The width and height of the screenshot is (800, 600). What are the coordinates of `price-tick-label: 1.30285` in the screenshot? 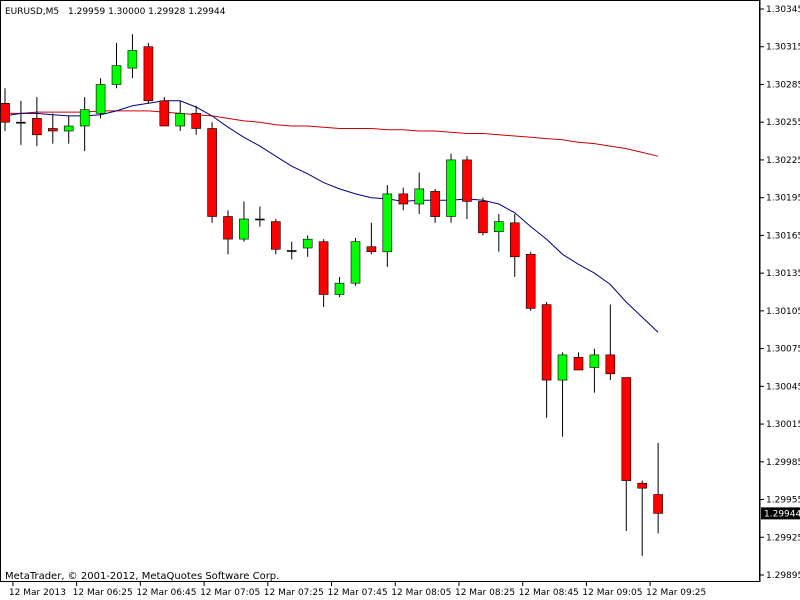 It's located at (783, 85).